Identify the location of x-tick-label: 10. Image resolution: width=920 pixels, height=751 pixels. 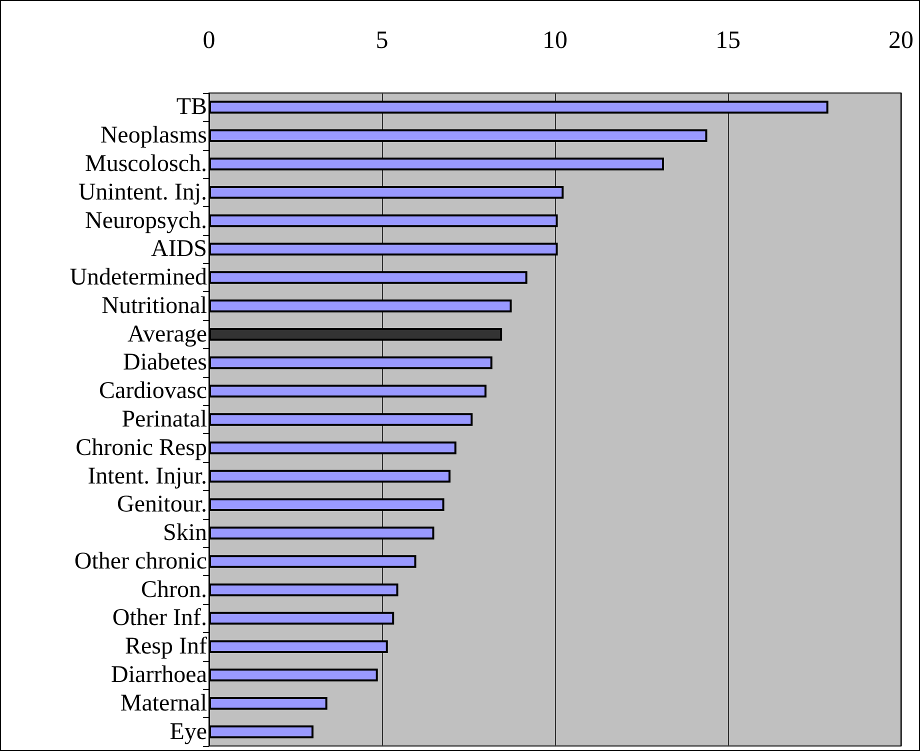
(555, 40).